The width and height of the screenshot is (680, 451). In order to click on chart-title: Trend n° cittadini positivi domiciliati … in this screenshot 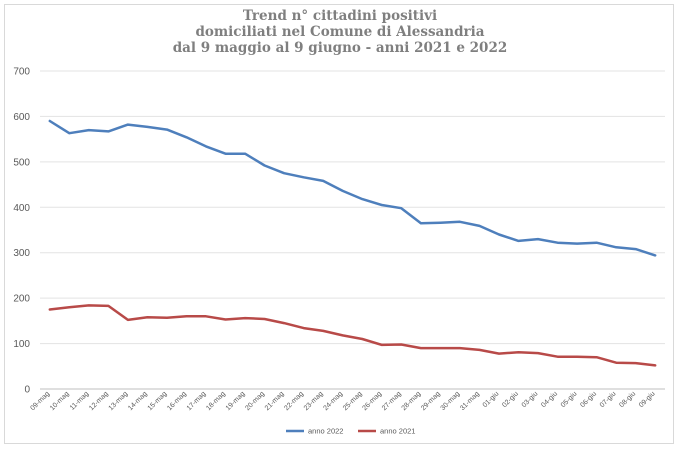, I will do `click(340, 32)`.